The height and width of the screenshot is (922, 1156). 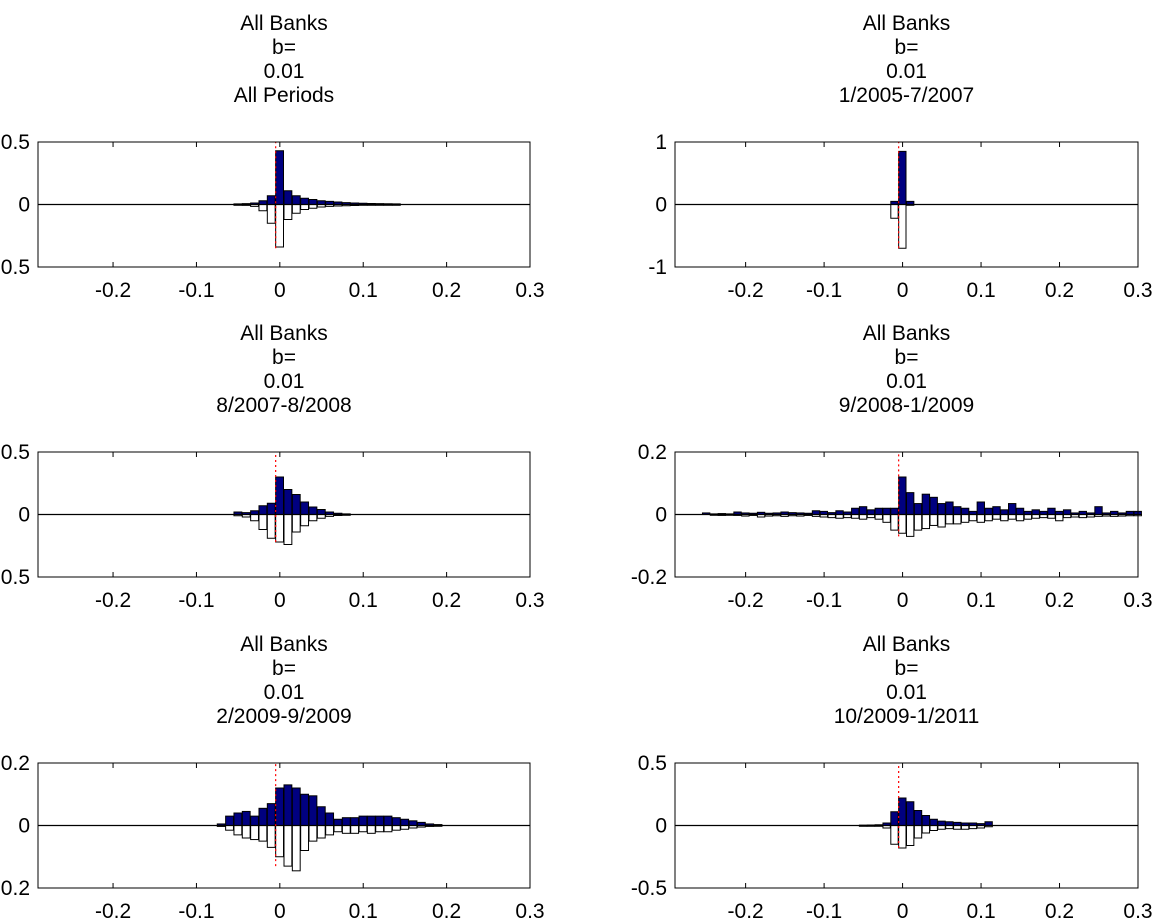 What do you see at coordinates (907, 23) in the screenshot?
I see `panel-title-line: All Banks` at bounding box center [907, 23].